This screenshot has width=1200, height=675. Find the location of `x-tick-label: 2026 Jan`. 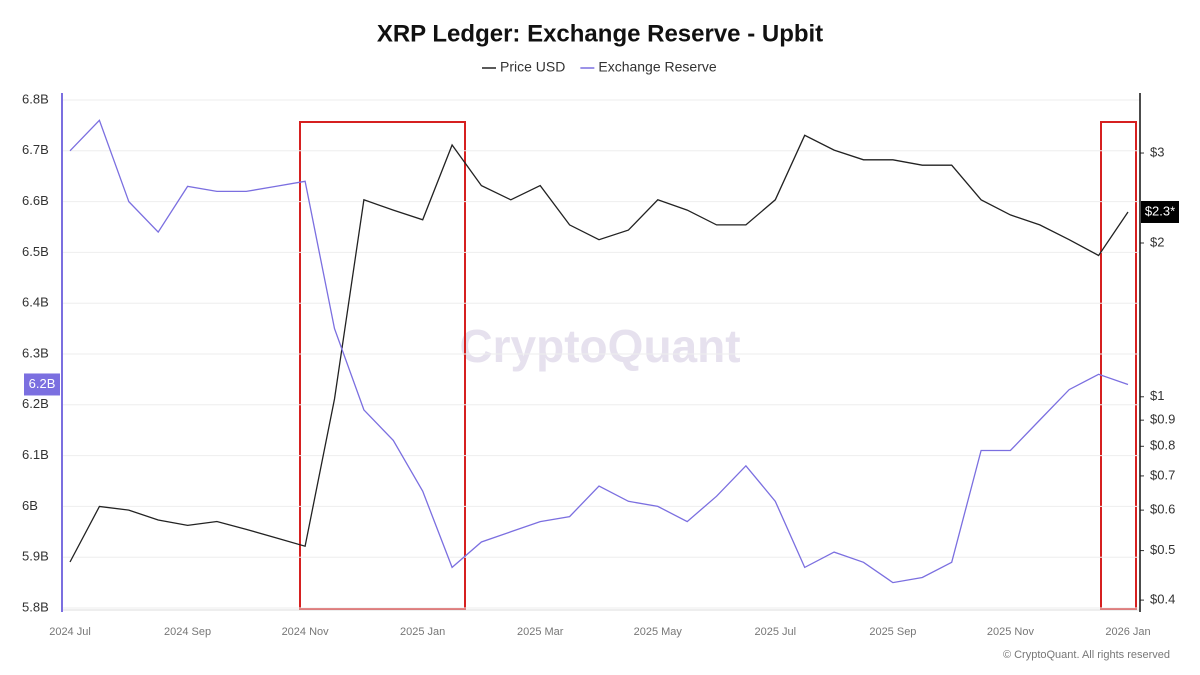

x-tick-label: 2026 Jan is located at coordinates (1127, 632).